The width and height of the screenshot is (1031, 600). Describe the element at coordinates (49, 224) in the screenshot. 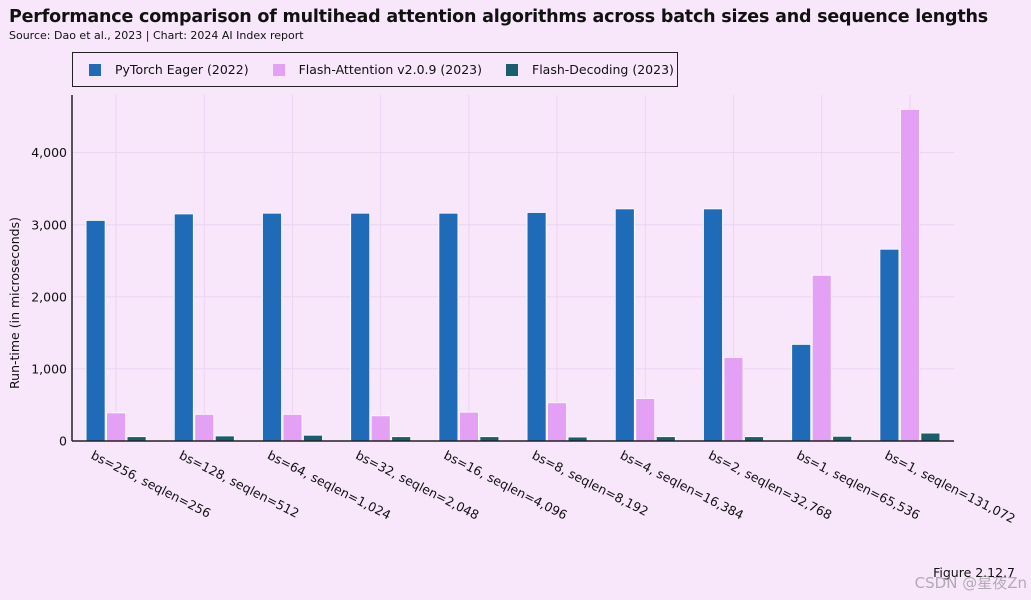

I see `y-tick-label: 3,000` at that location.